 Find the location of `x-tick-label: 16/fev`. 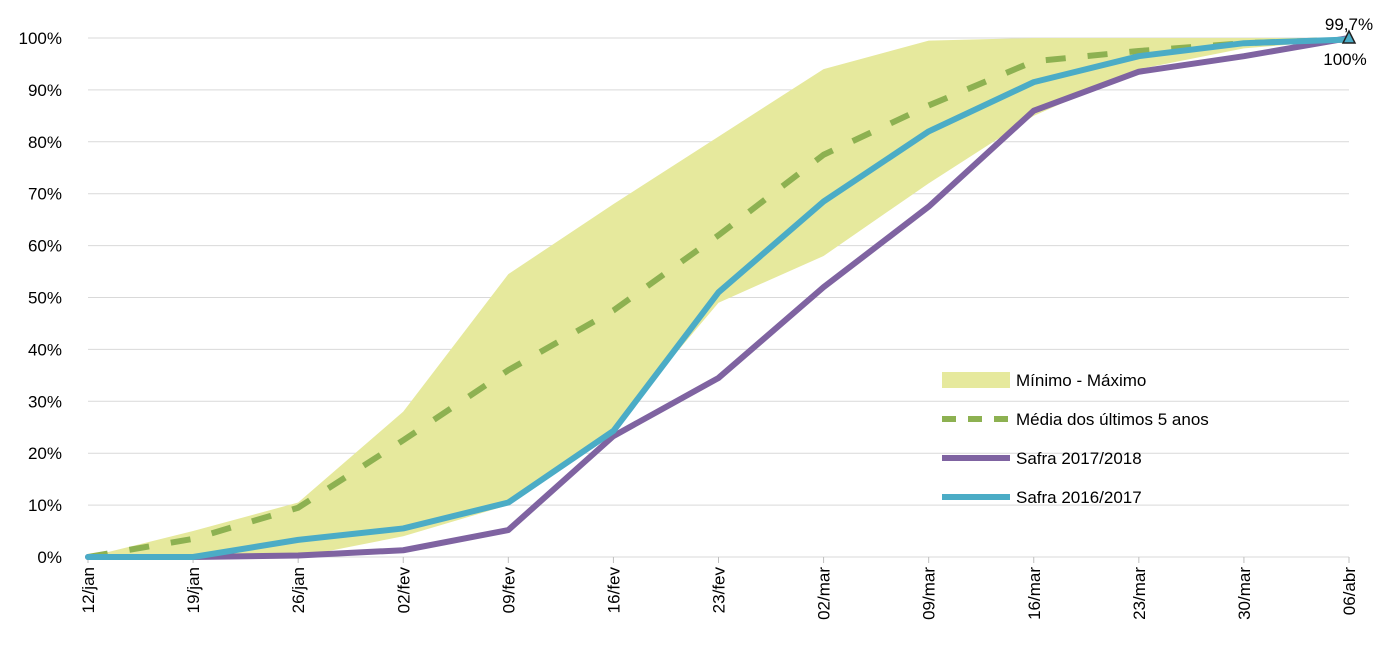

x-tick-label: 16/fev is located at coordinates (613, 590).